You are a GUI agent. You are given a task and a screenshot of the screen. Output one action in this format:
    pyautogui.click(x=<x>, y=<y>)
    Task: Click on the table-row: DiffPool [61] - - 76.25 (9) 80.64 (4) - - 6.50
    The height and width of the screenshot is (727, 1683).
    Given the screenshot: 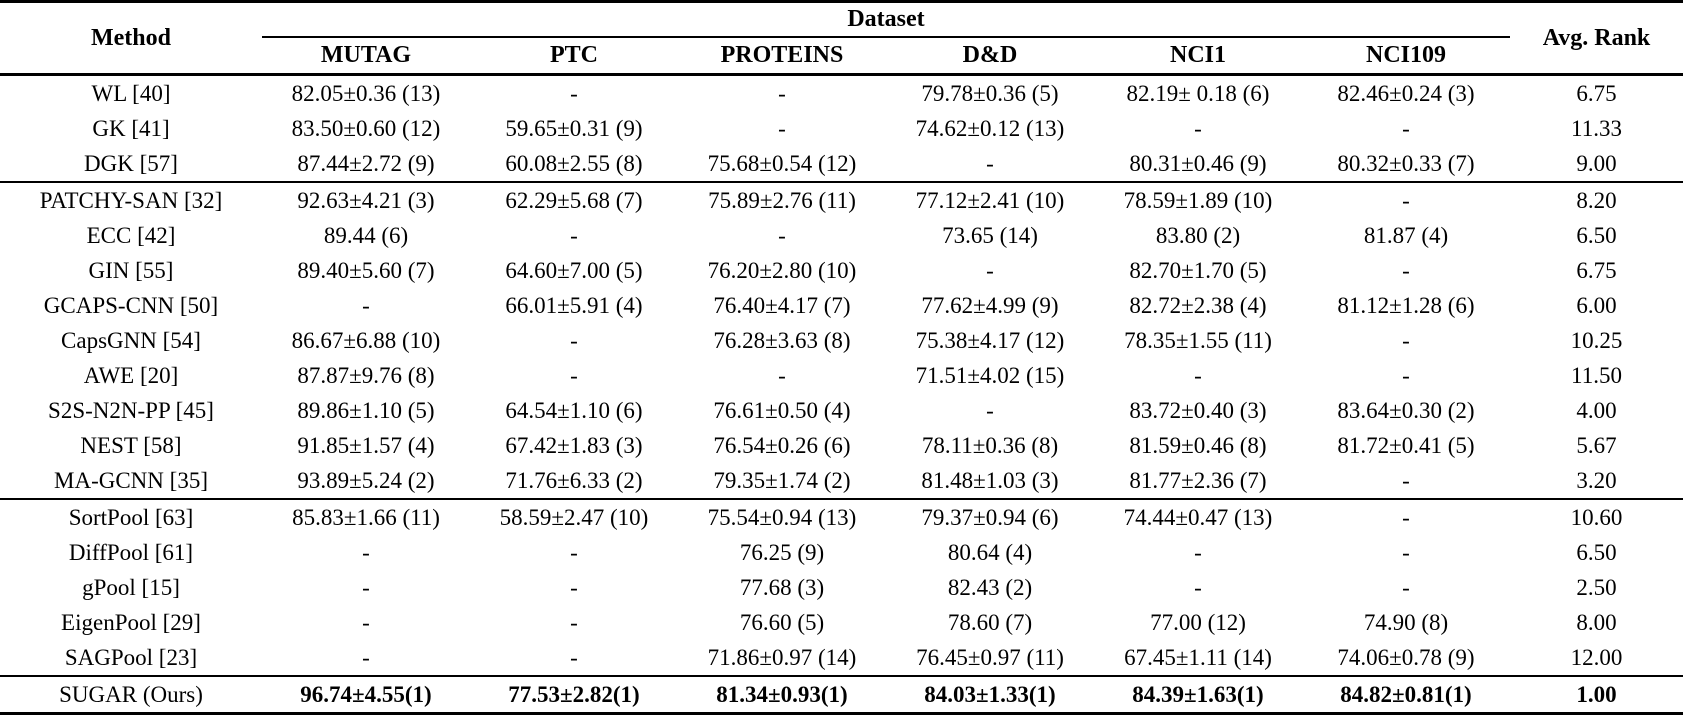 What is the action you would take?
    pyautogui.click(x=841, y=552)
    